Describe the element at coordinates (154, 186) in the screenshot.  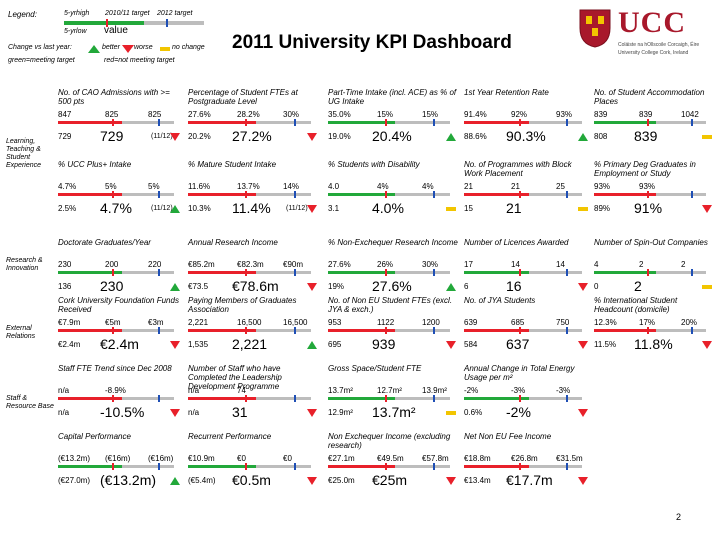
I see `kpi-target2: 5%` at that location.